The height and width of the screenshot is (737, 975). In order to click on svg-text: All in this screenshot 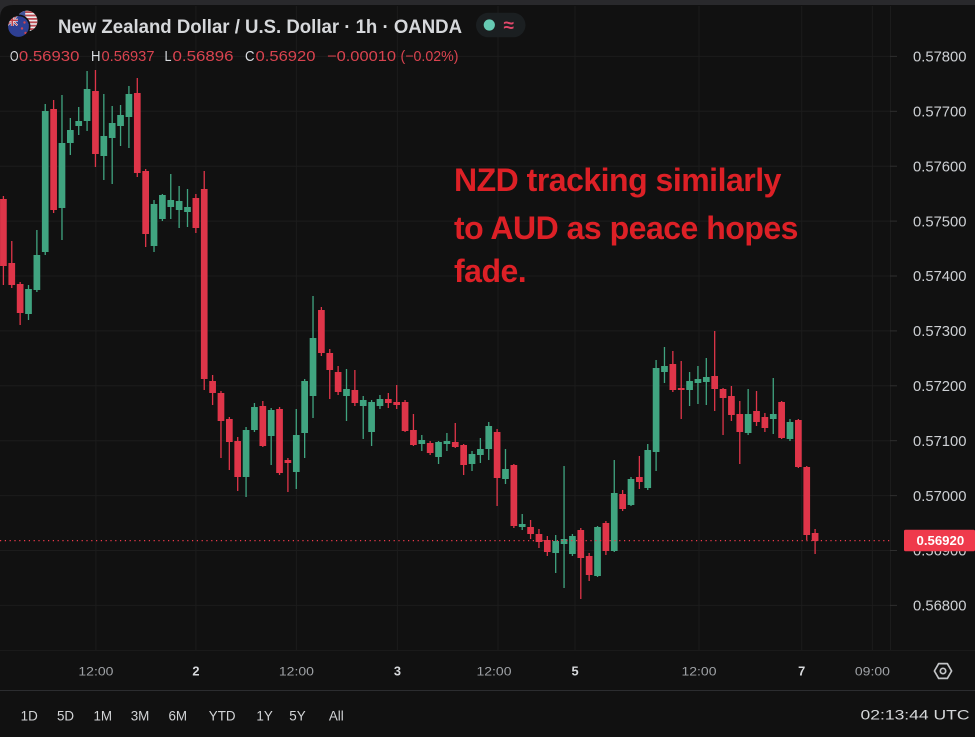, I will do `click(336, 716)`.